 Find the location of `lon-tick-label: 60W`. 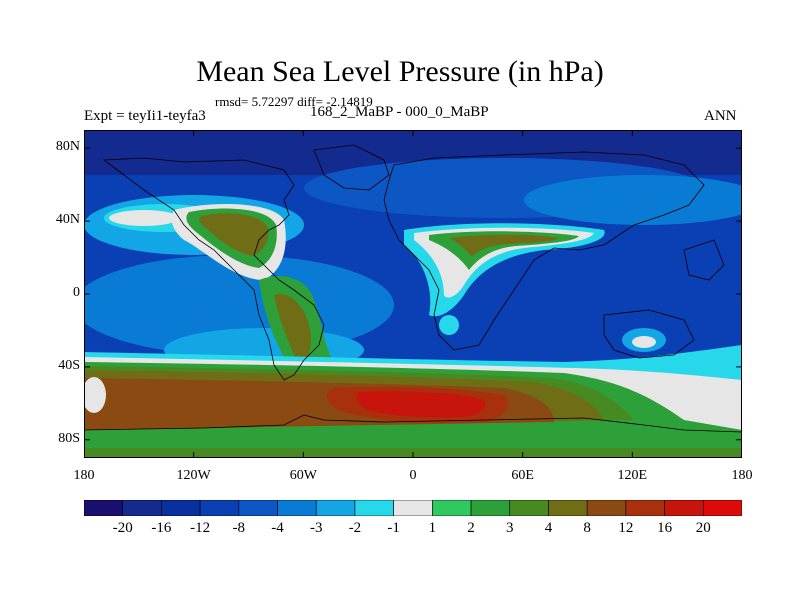

lon-tick-label: 60W is located at coordinates (303, 475).